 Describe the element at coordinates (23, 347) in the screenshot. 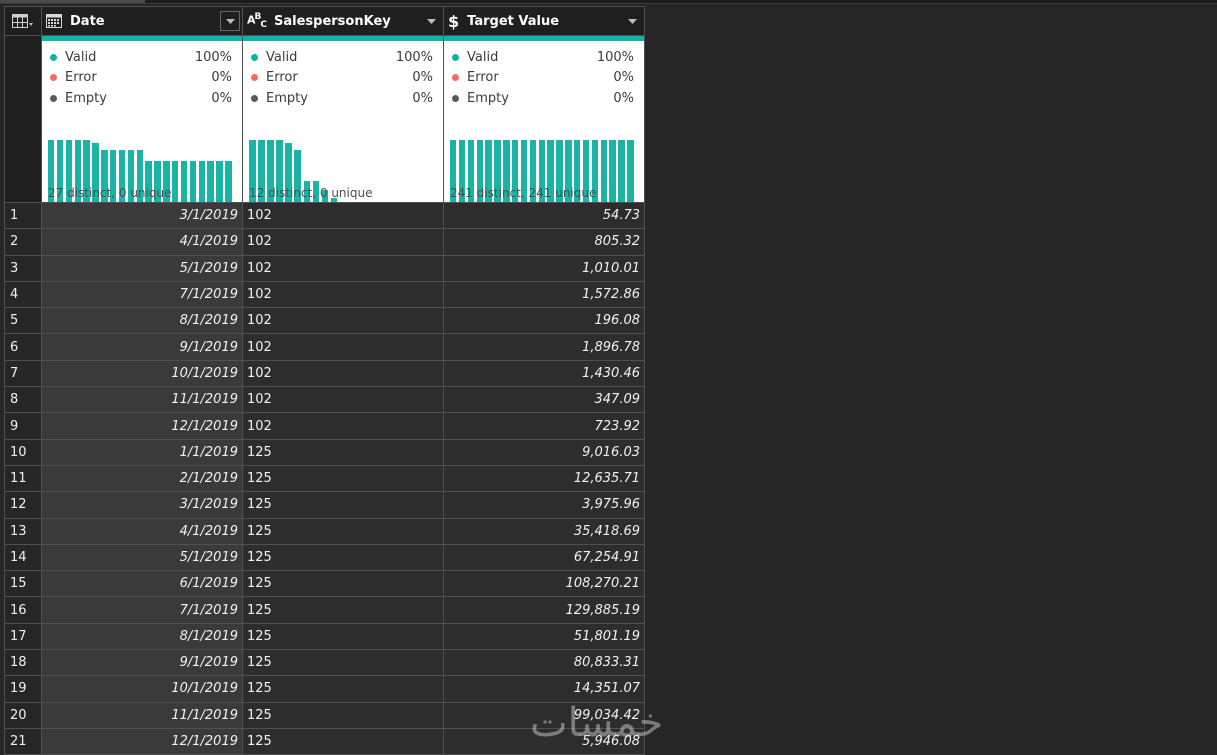

I see `row-number: 6` at that location.